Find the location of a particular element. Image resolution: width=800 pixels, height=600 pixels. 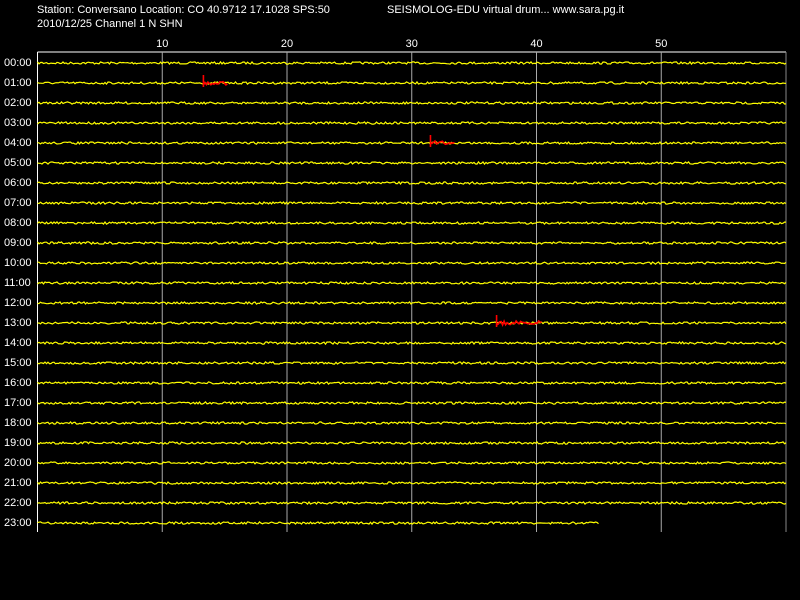

hour-label: 00:00 is located at coordinates (18, 63).